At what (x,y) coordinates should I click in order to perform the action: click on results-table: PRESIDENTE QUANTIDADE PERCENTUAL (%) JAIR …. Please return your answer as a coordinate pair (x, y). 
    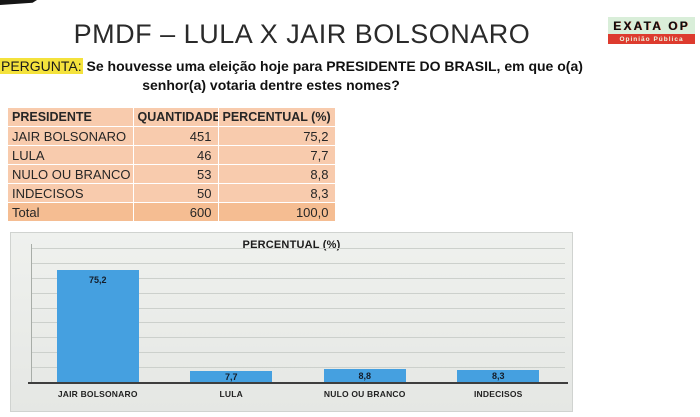
    Looking at the image, I should click on (172, 165).